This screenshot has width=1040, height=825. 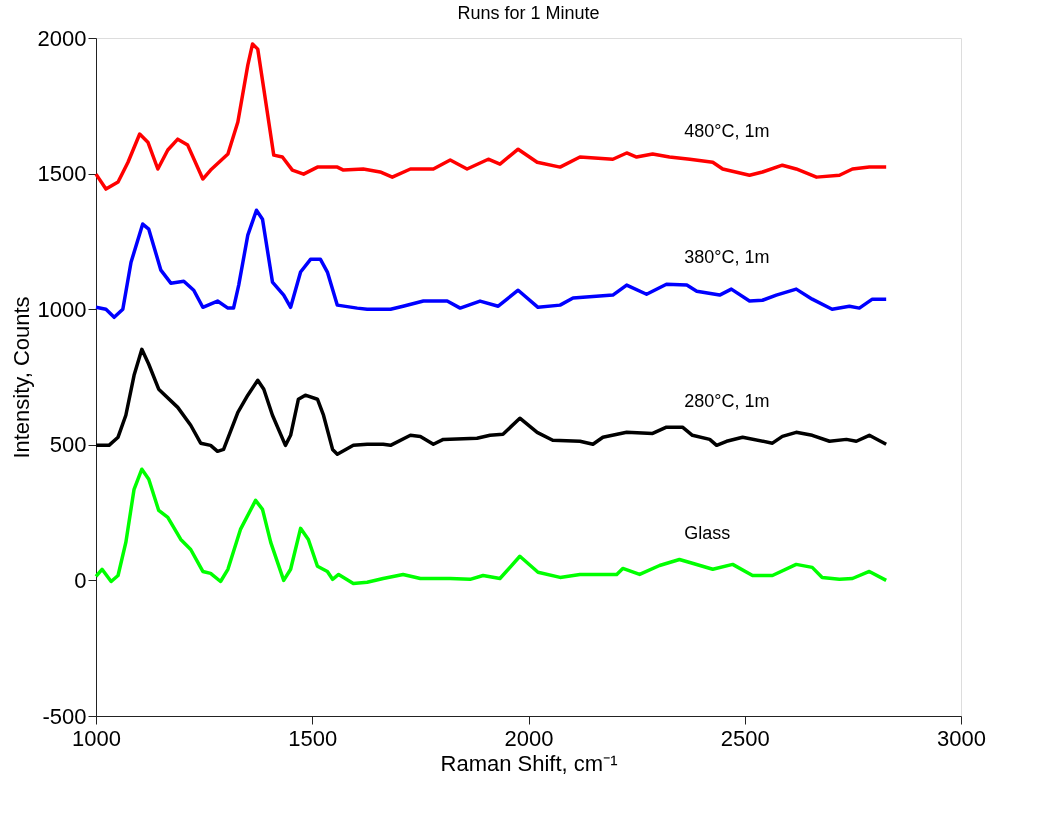 What do you see at coordinates (21, 377) in the screenshot?
I see `y-axis-title: Intensity, Counts` at bounding box center [21, 377].